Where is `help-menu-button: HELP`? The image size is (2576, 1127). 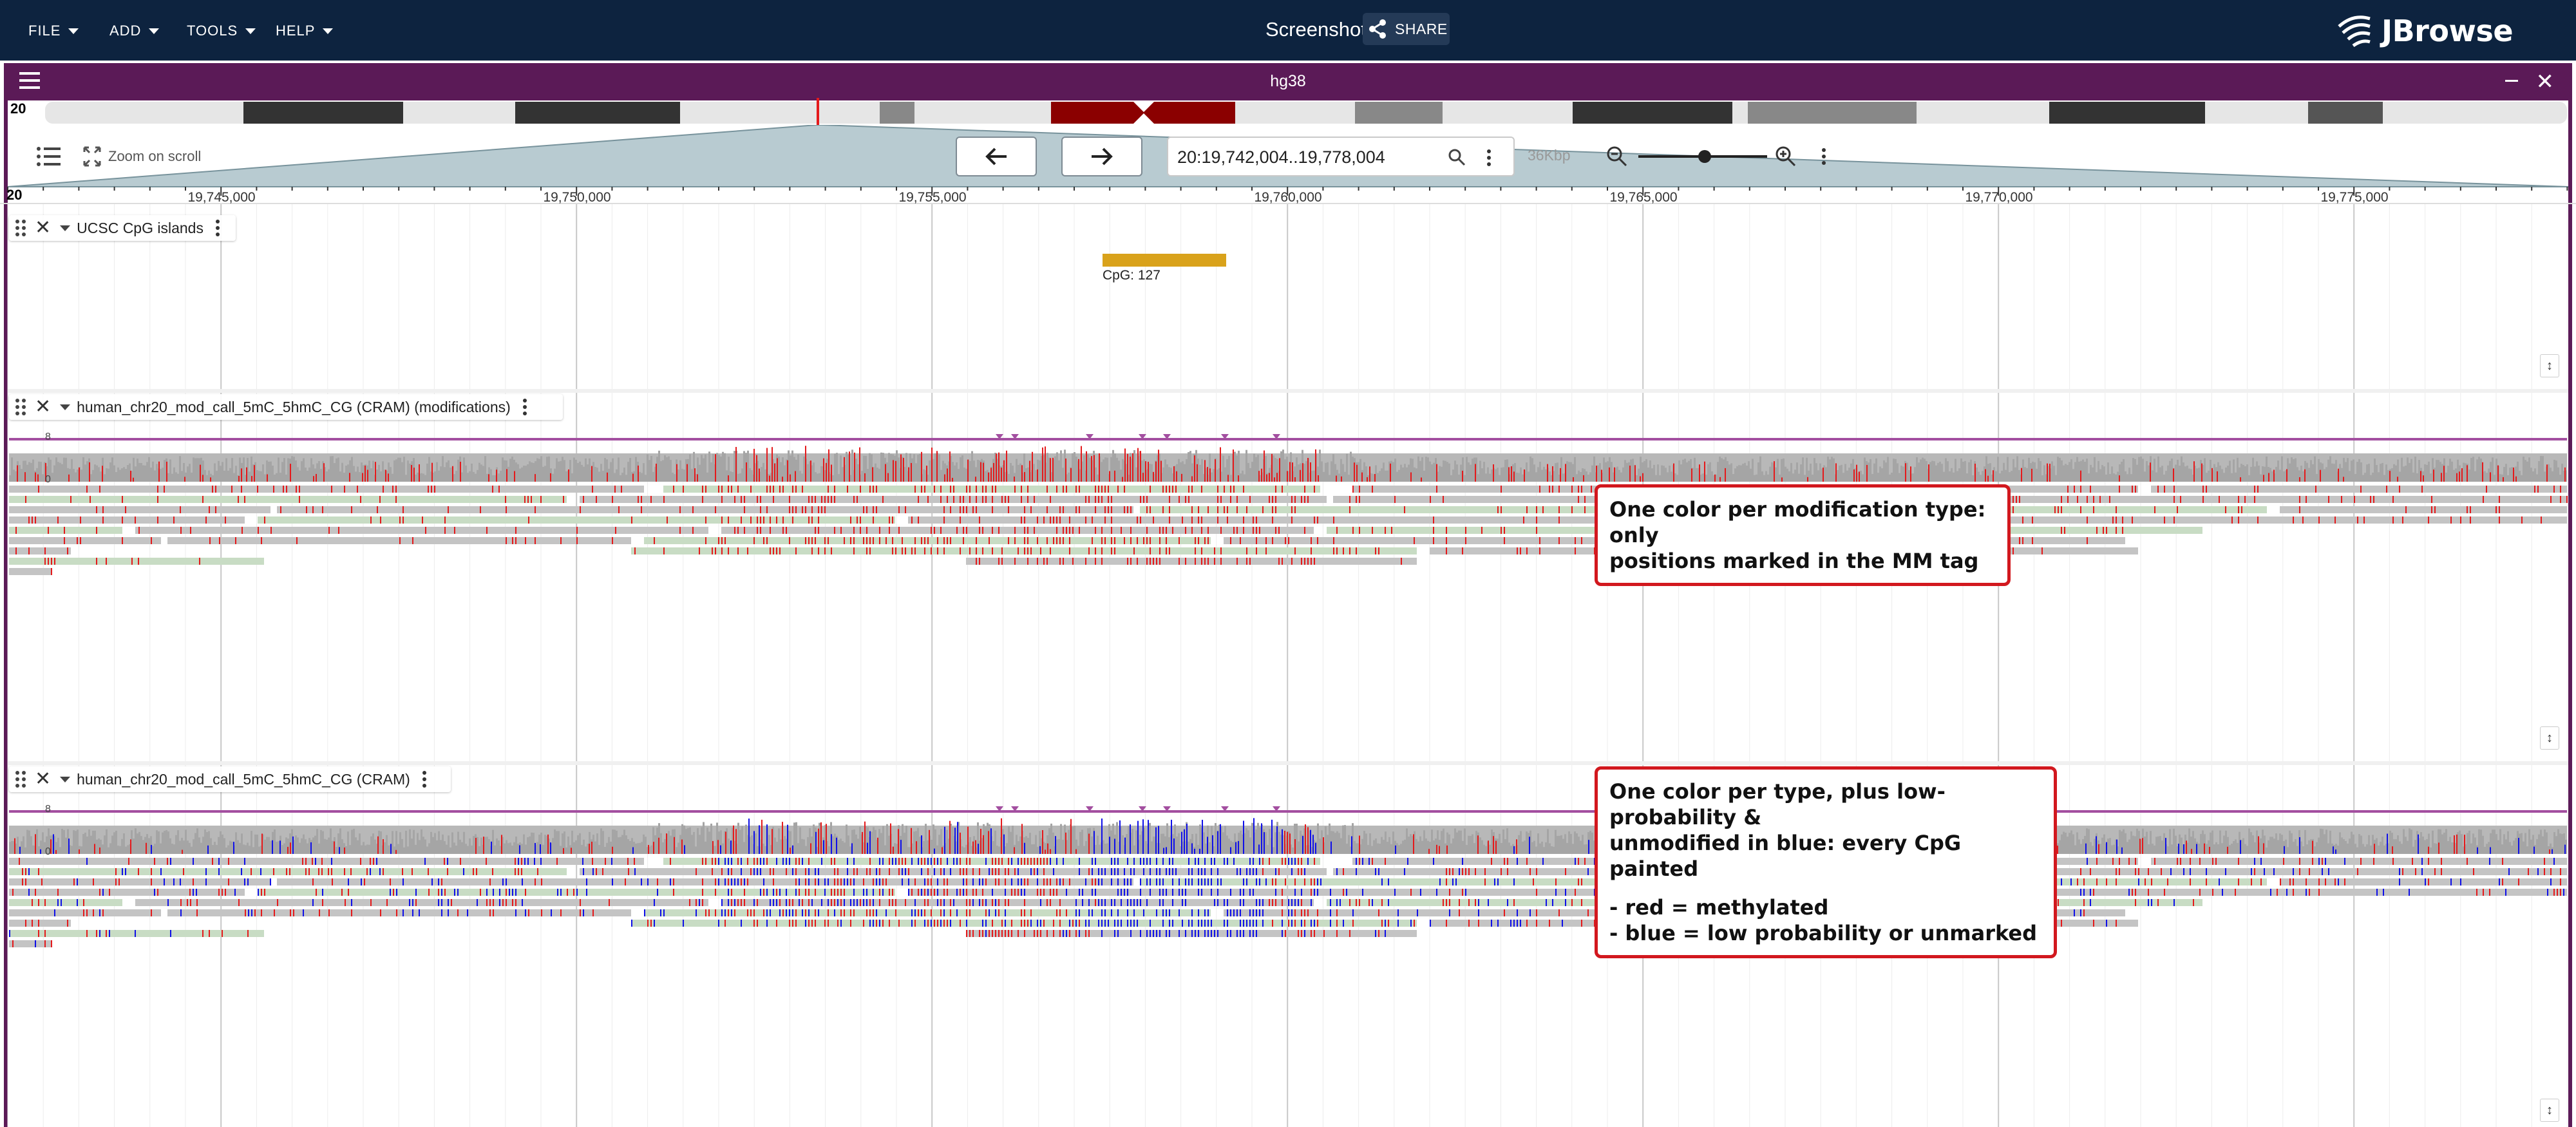 help-menu-button: HELP is located at coordinates (305, 31).